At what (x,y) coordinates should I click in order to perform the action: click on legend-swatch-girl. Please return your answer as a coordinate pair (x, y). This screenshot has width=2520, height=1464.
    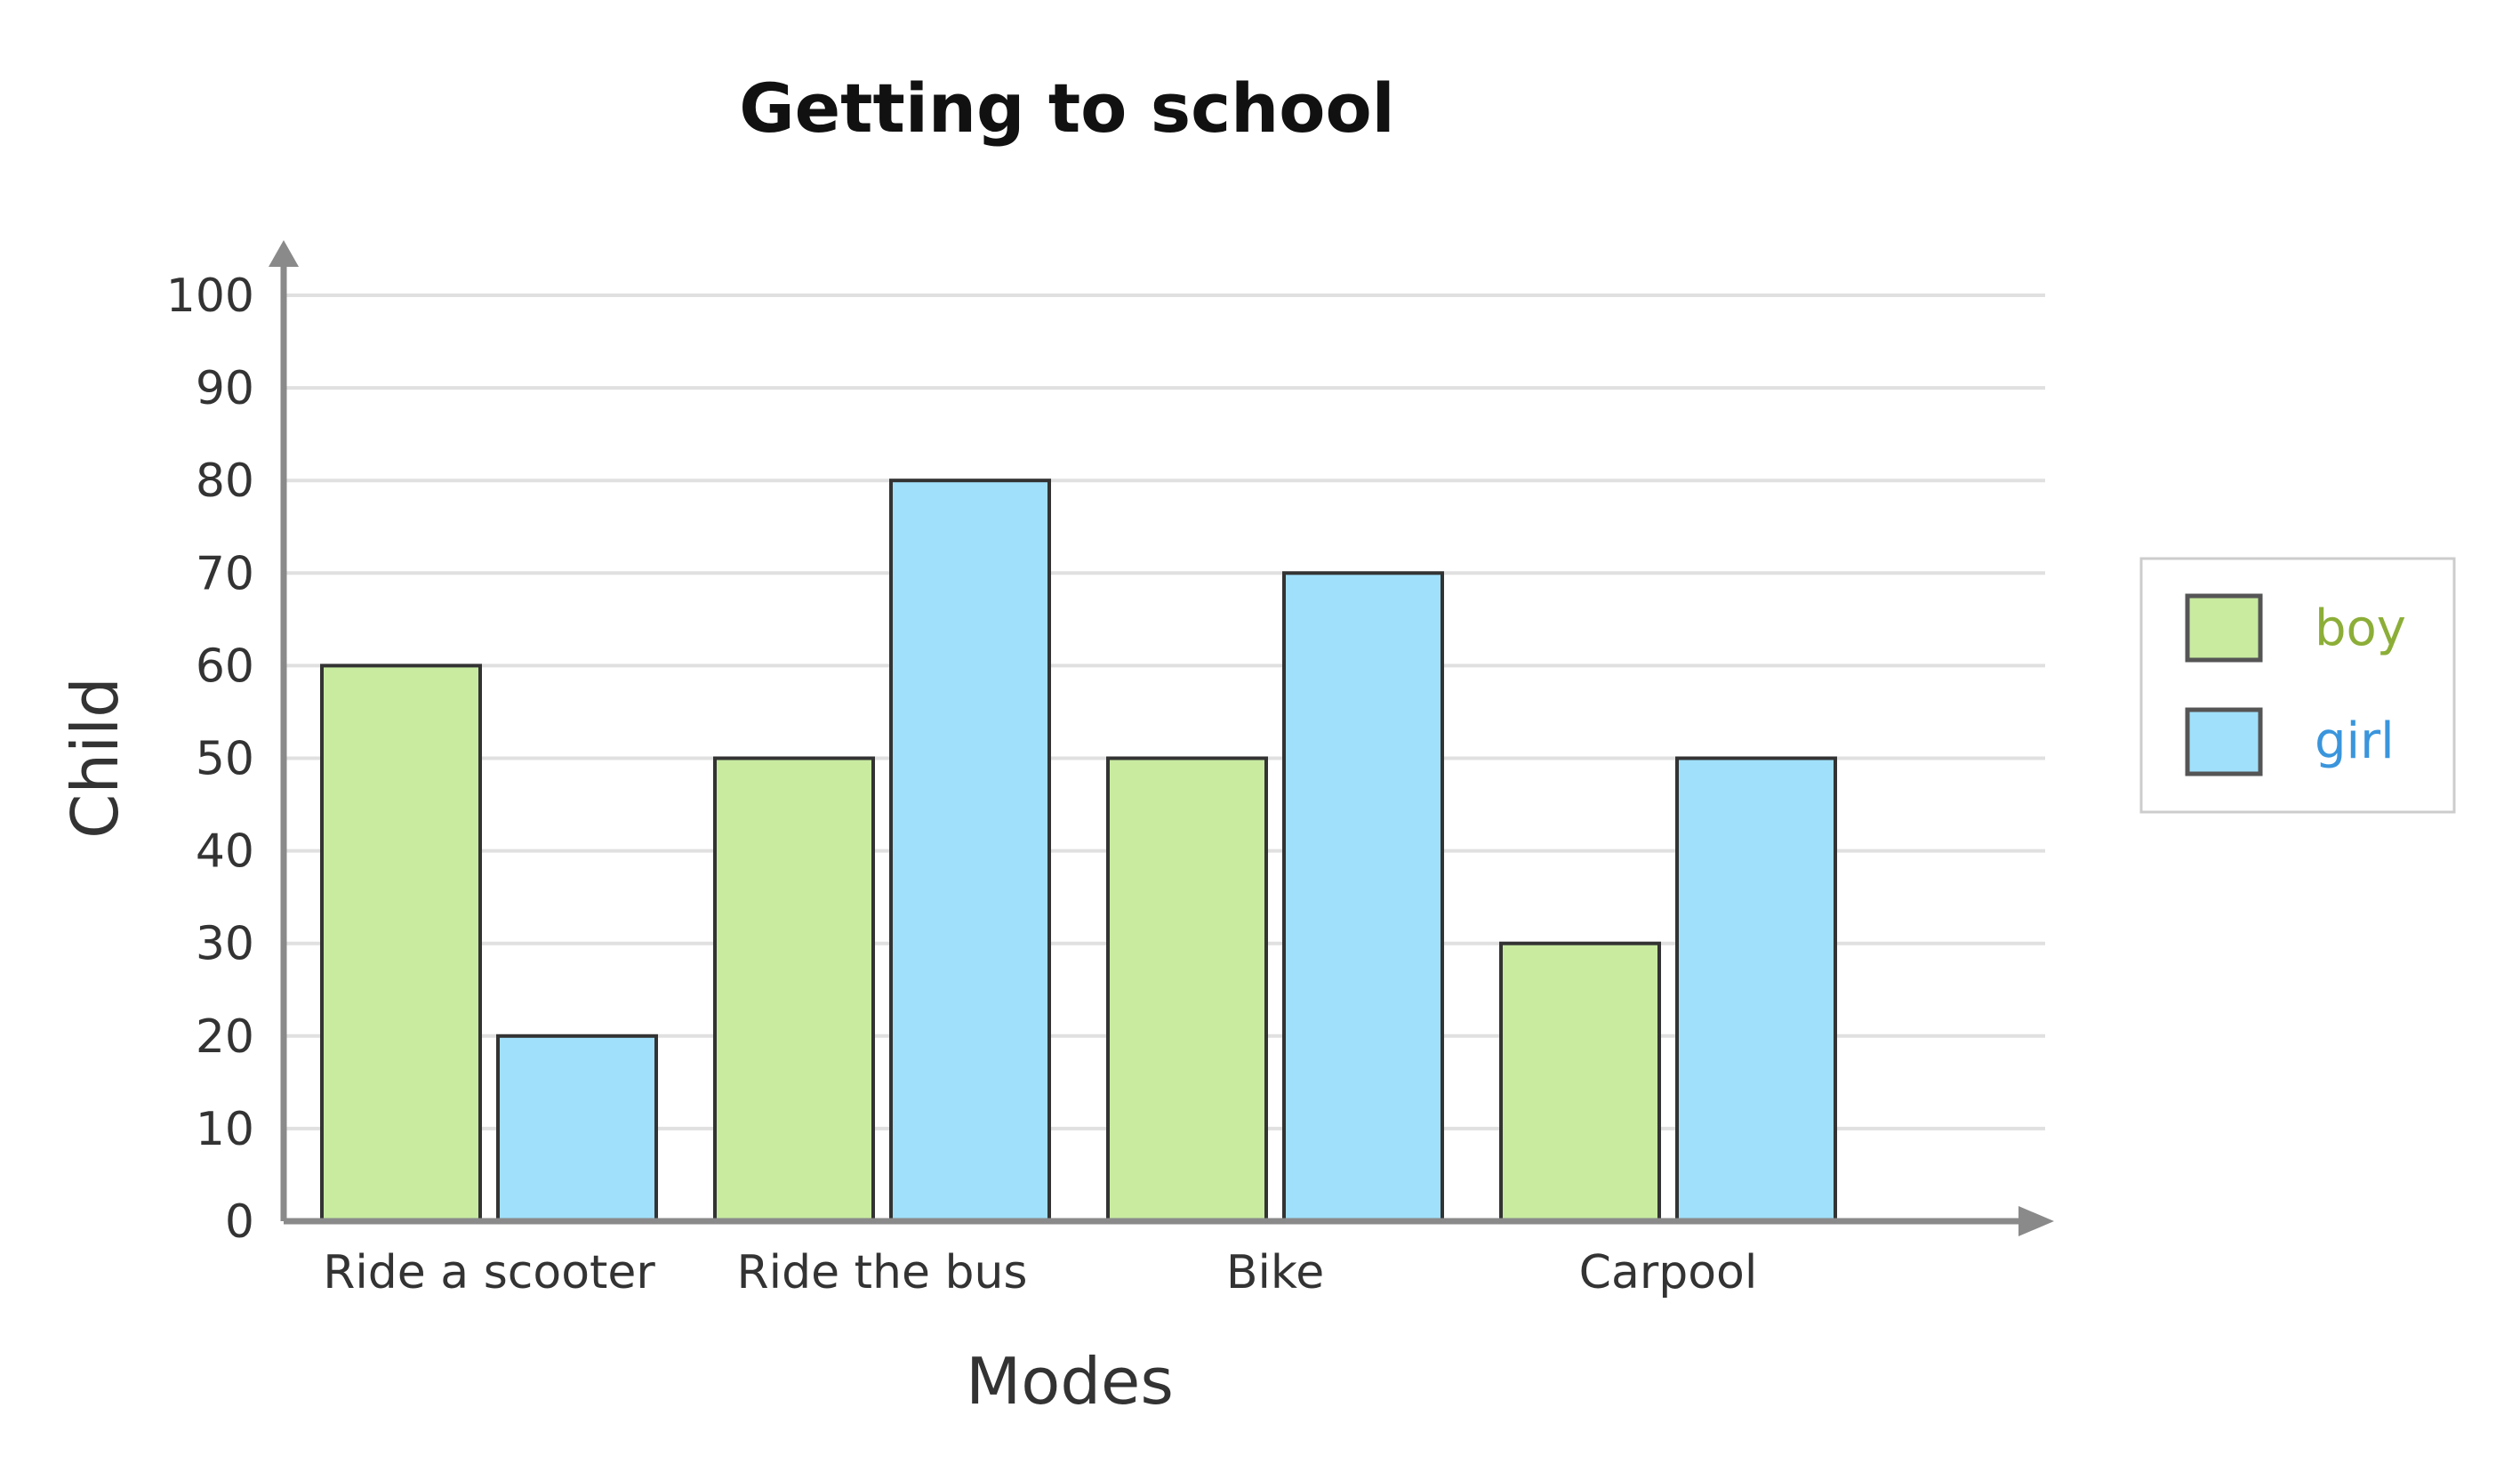
    Looking at the image, I should click on (2224, 742).